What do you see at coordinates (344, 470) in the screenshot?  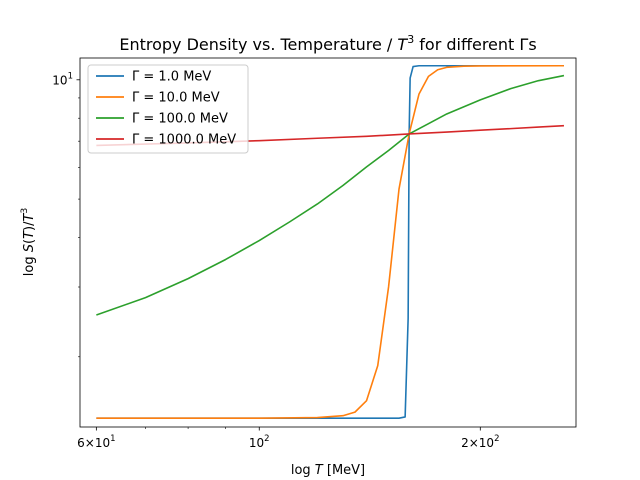 I see `xlabel-unit: [MeV]` at bounding box center [344, 470].